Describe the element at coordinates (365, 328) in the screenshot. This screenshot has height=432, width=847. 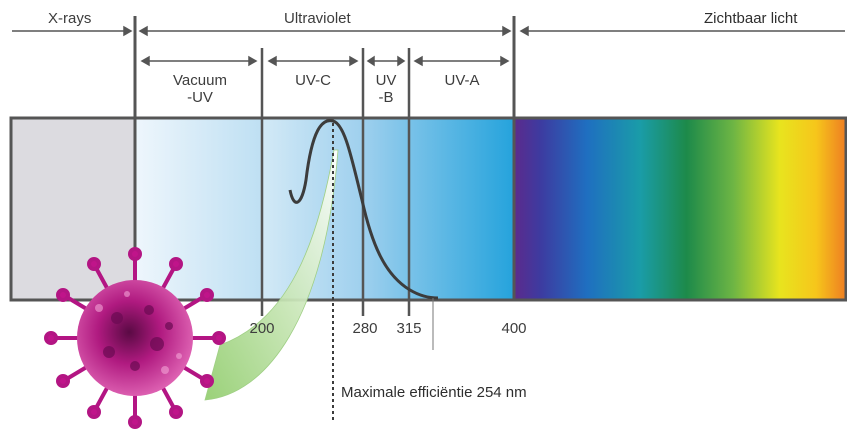
I see `tick-280: 280` at that location.